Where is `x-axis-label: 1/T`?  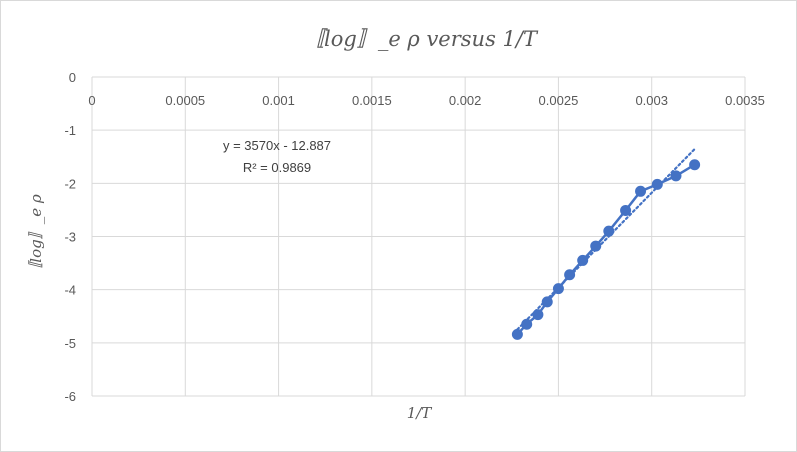
x-axis-label: 1/T is located at coordinates (420, 413).